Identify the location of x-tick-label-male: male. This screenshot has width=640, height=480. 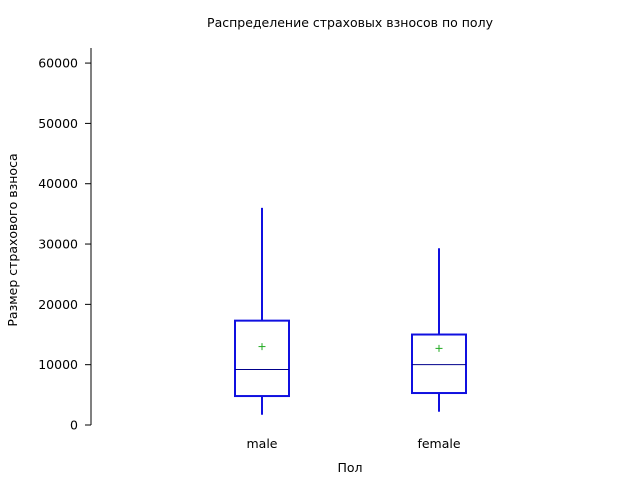
(262, 443).